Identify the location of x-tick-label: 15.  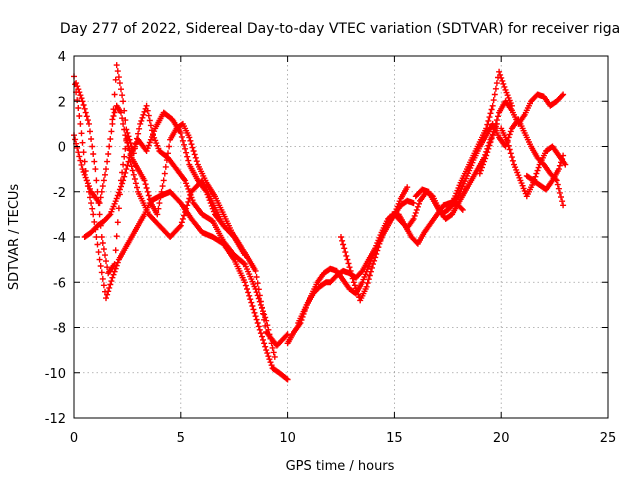
(394, 438).